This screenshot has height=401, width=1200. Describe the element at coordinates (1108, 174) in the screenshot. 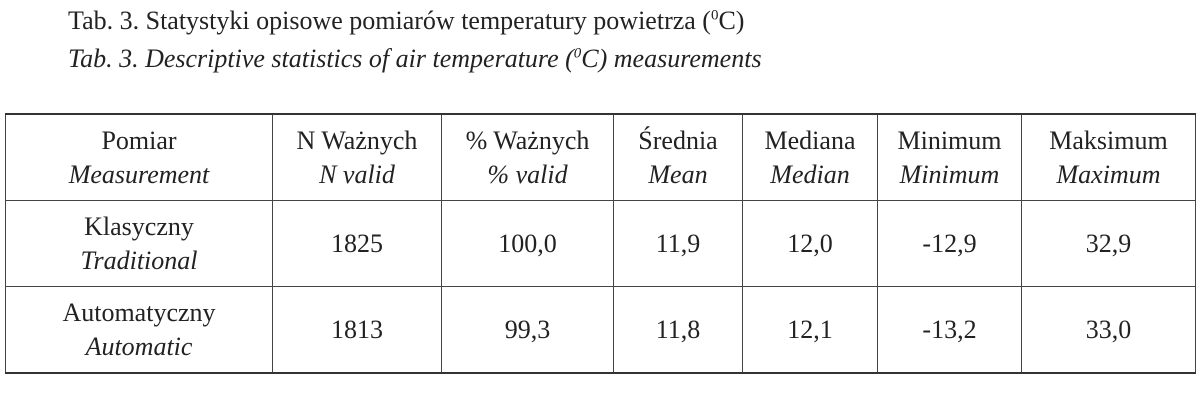

I see `label-english: Maximum` at that location.